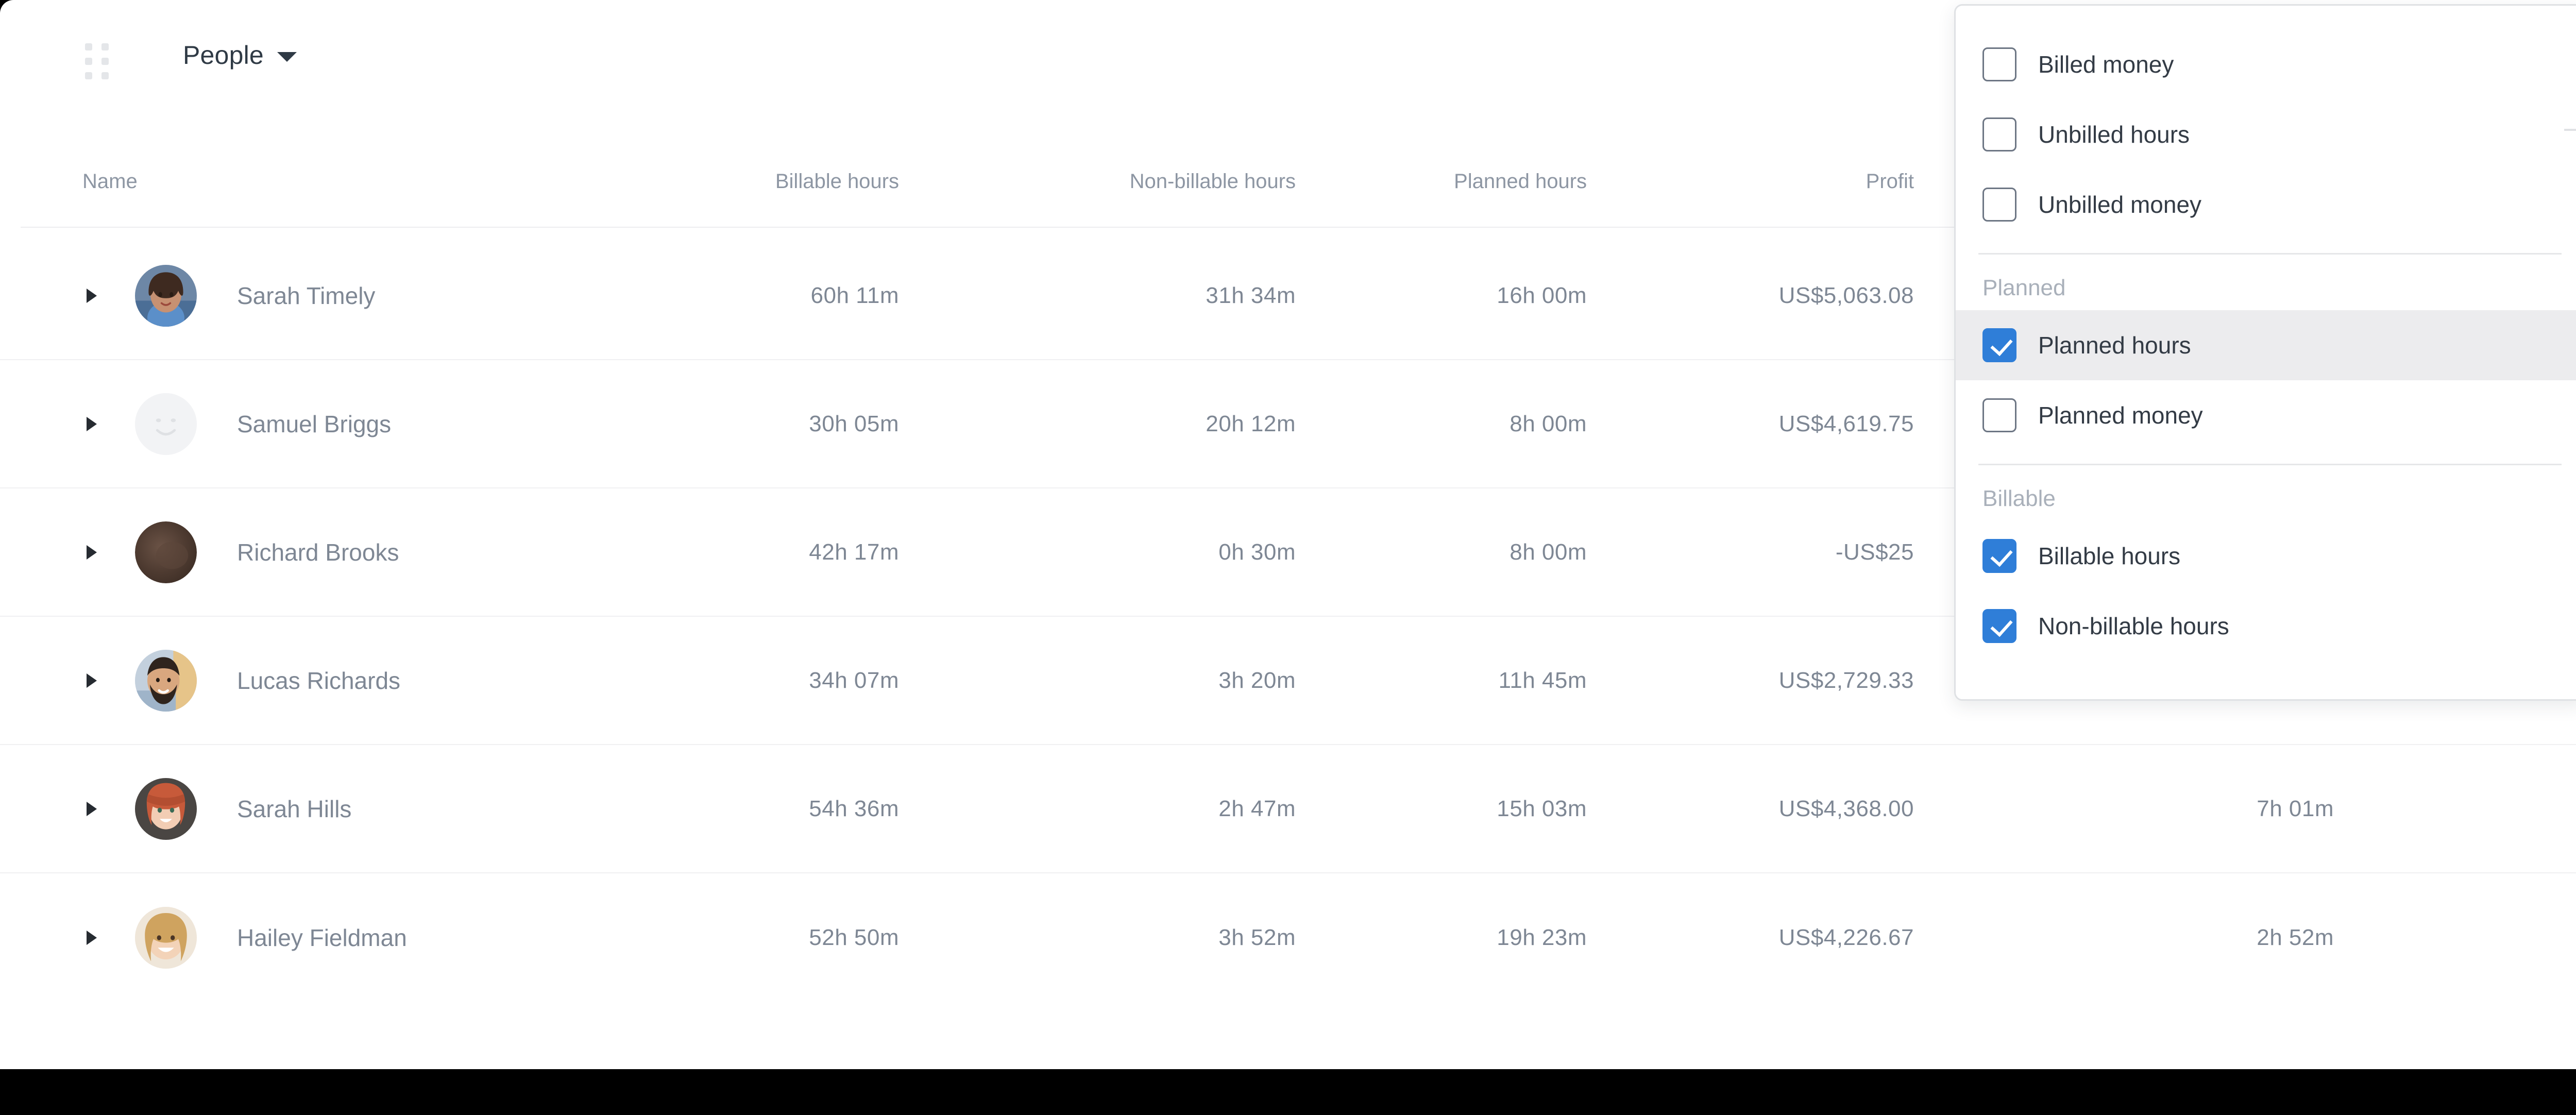 The image size is (2576, 1115). Describe the element at coordinates (1251, 295) in the screenshot. I see `cell-nonbillable: 31h 34m` at that location.